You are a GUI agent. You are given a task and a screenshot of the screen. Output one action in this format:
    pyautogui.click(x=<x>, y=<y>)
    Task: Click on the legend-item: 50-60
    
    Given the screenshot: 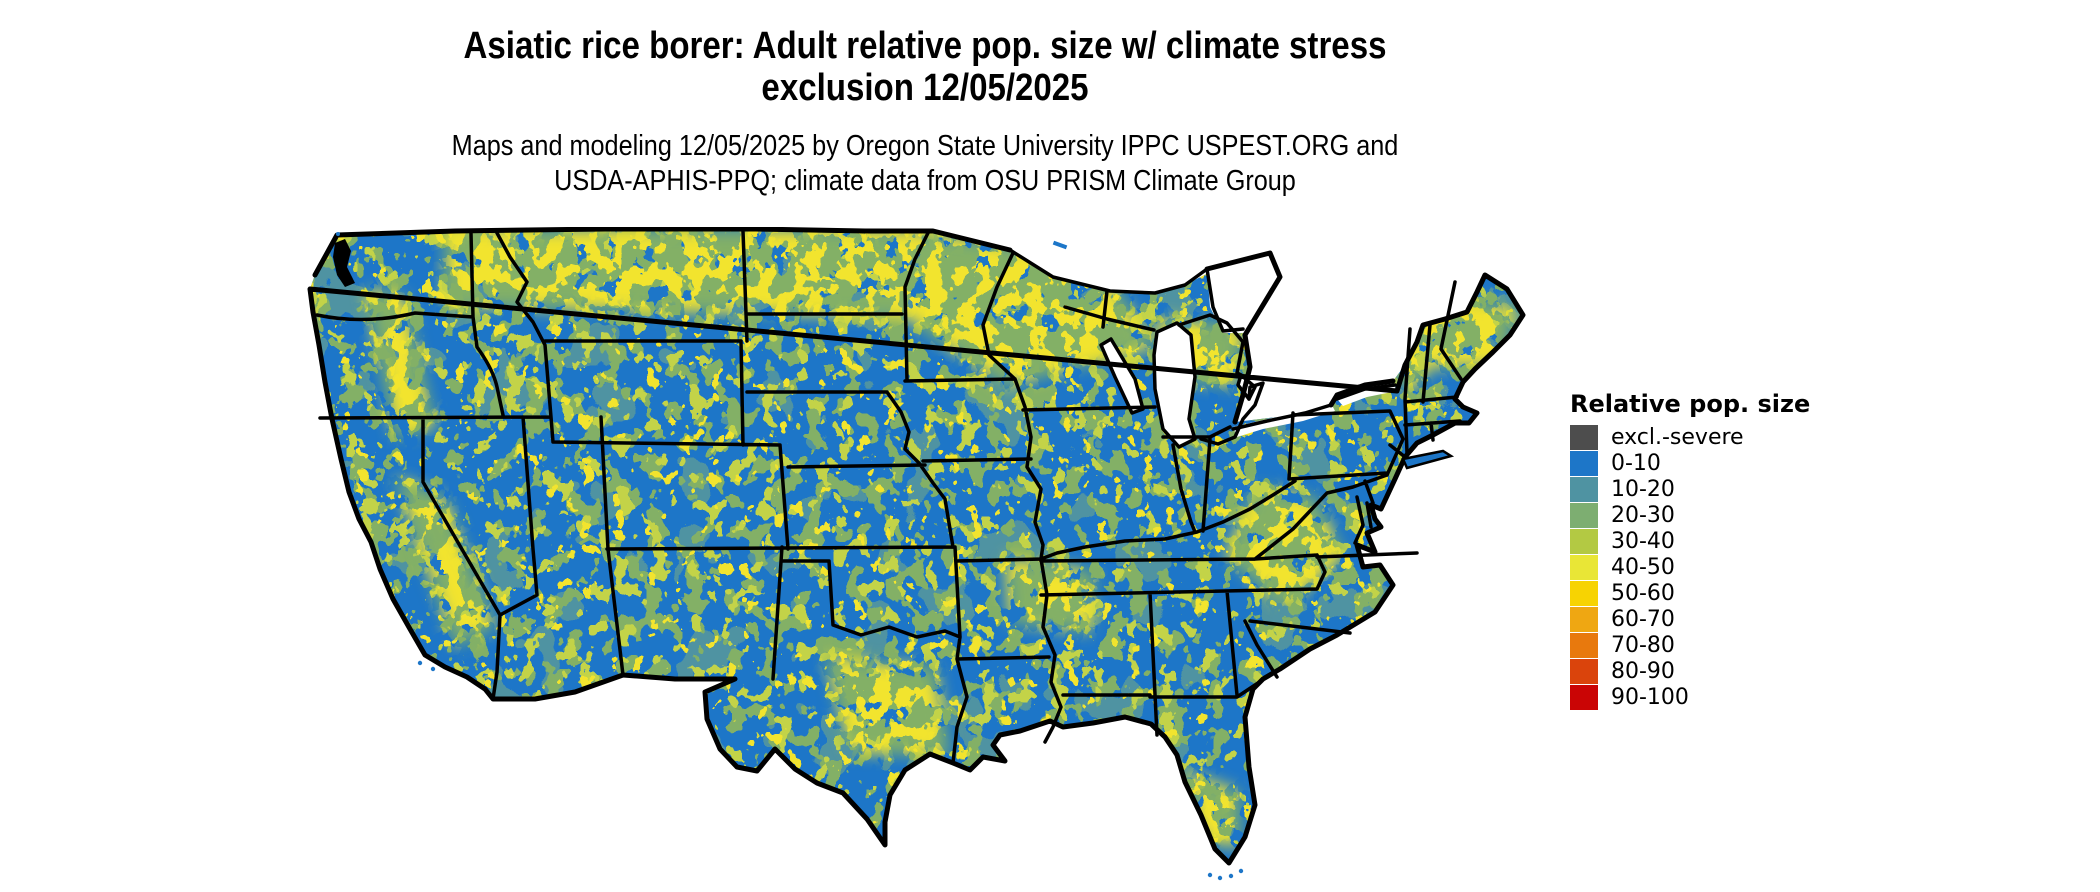 What is the action you would take?
    pyautogui.click(x=1690, y=593)
    